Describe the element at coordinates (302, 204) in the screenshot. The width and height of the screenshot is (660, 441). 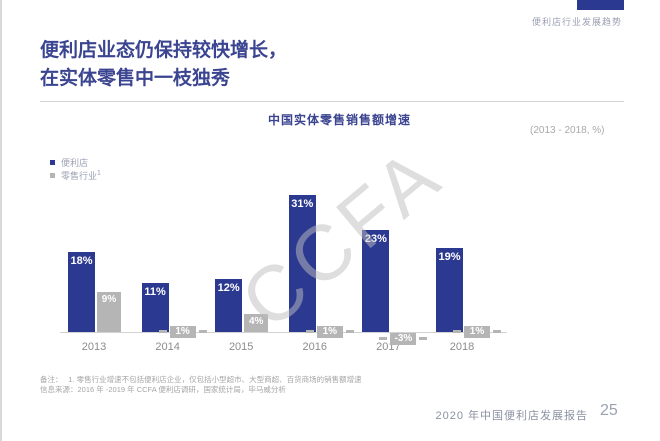
I see `bar-value-label: 31%` at that location.